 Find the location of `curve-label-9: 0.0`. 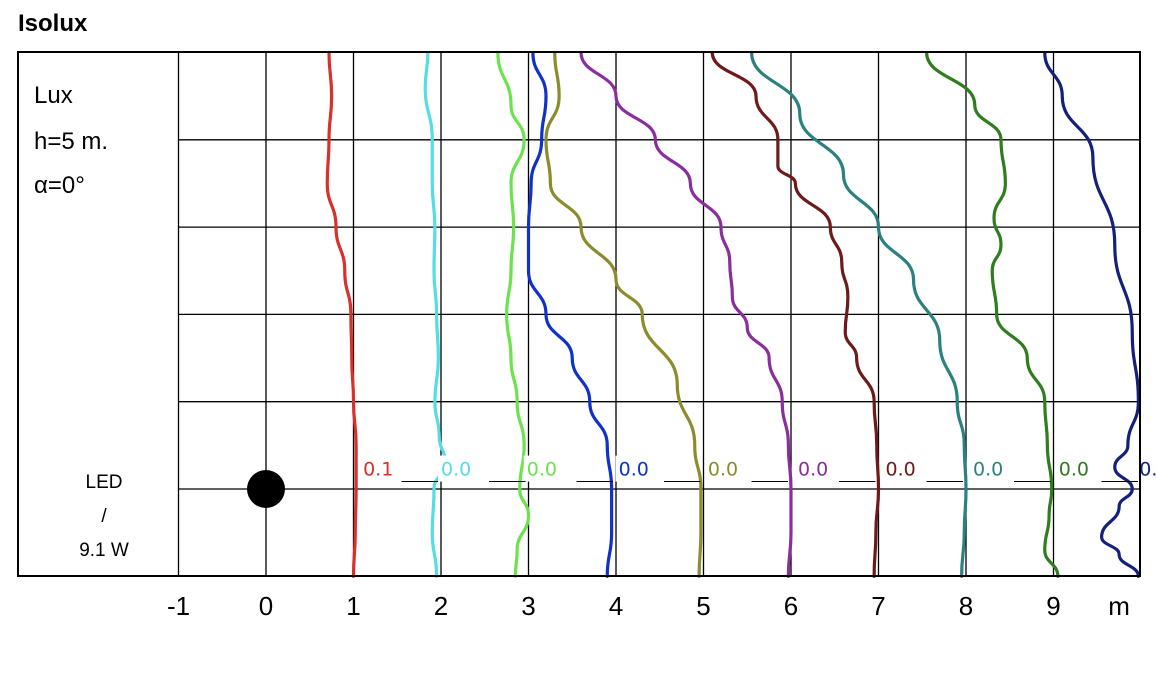

curve-label-9: 0.0 is located at coordinates (1074, 470).